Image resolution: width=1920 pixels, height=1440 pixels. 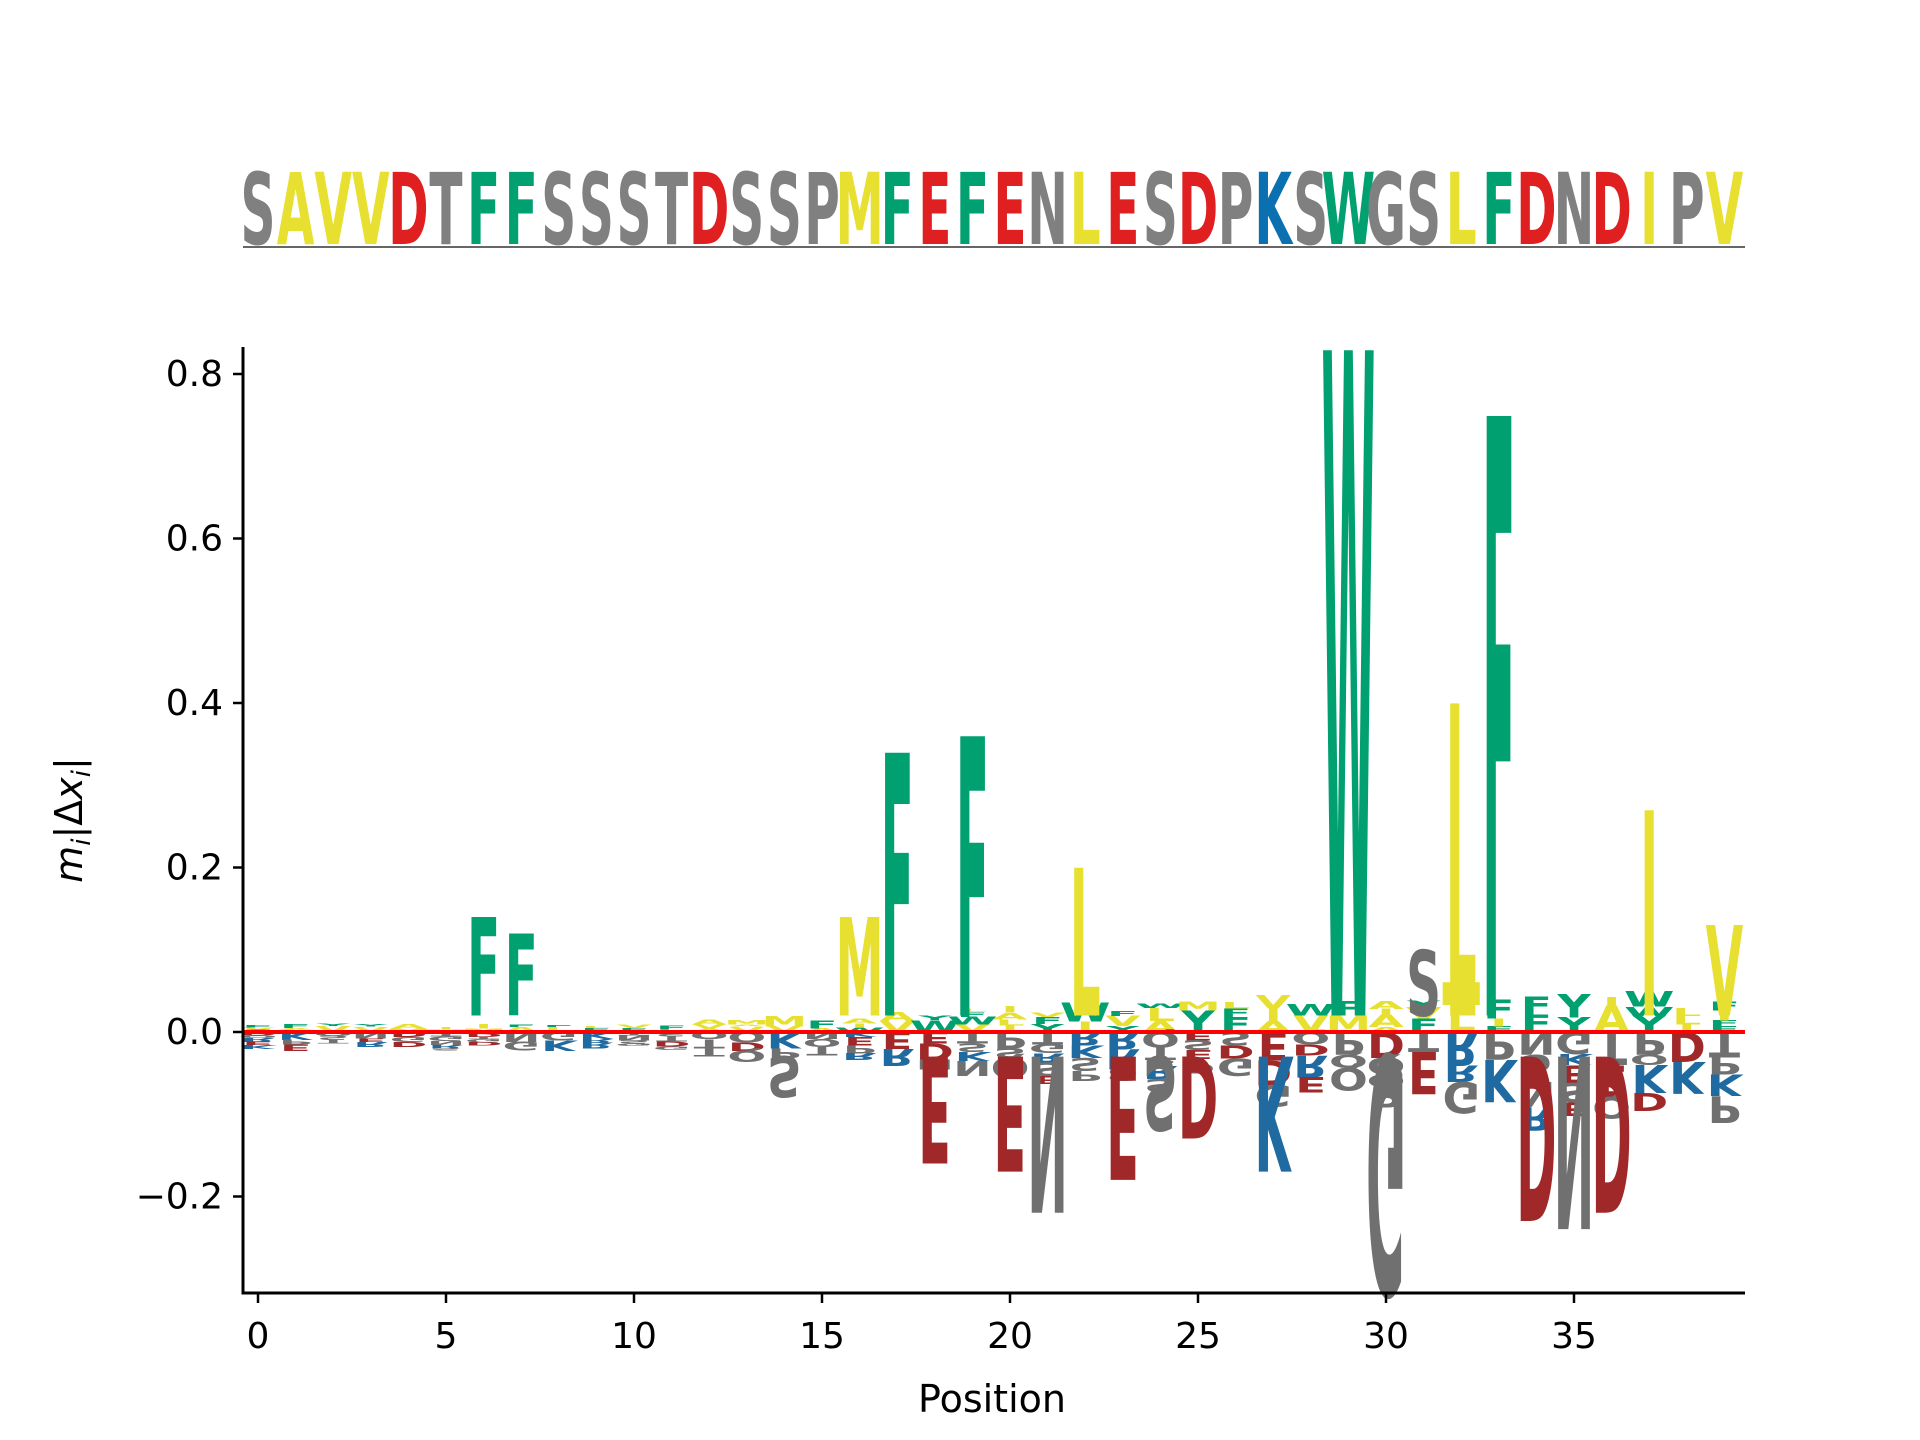 I want to click on sequence-letter-27: K, so click(x=1273, y=211).